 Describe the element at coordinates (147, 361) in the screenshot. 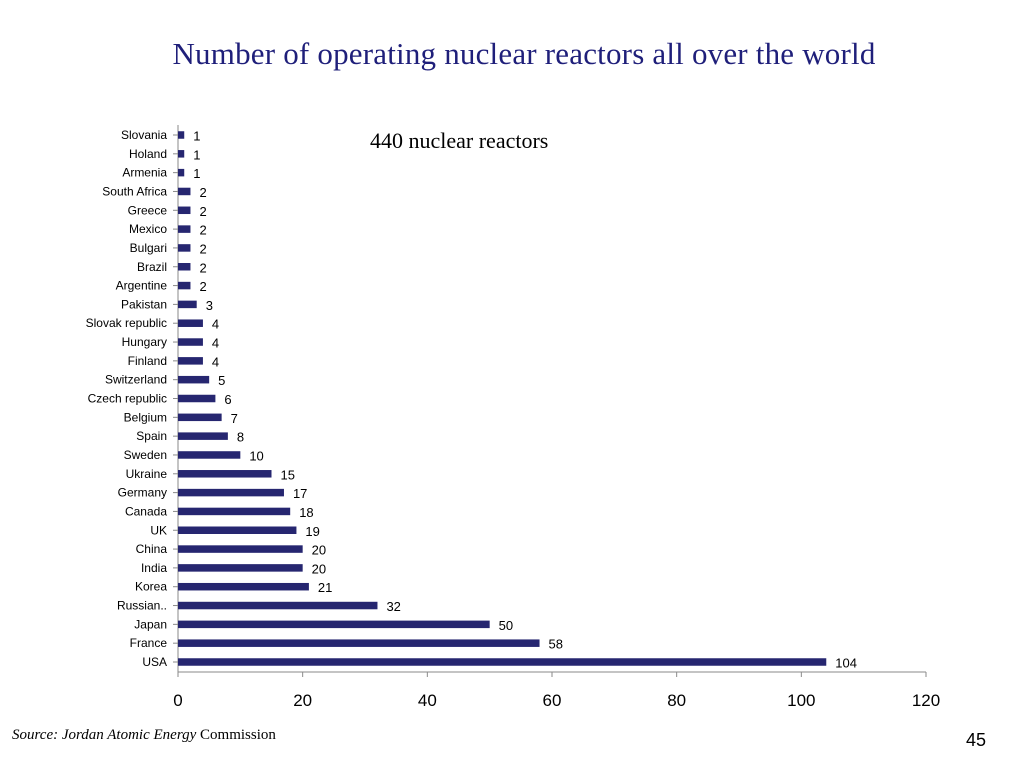

I see `category-label: Finland` at that location.